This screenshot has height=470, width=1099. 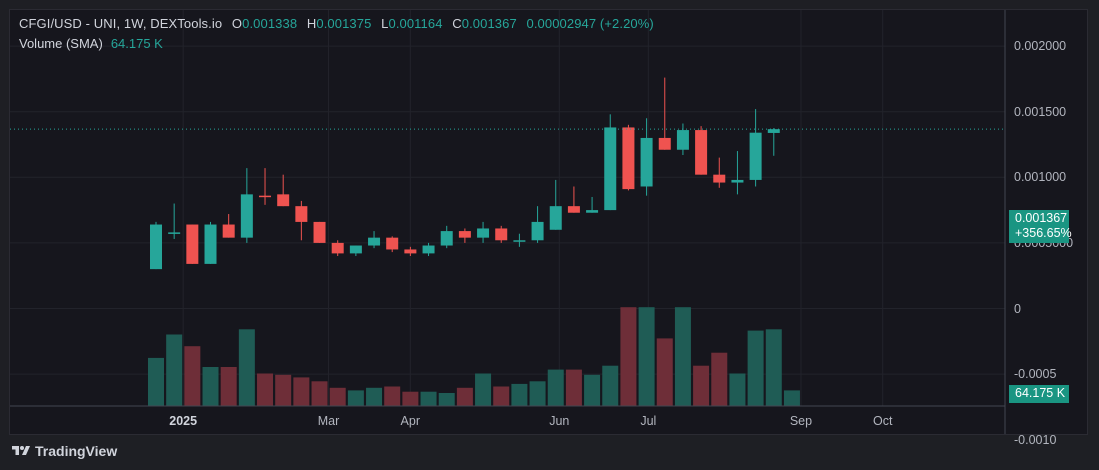 What do you see at coordinates (64, 451) in the screenshot?
I see `tradingview-brand: TradingView` at bounding box center [64, 451].